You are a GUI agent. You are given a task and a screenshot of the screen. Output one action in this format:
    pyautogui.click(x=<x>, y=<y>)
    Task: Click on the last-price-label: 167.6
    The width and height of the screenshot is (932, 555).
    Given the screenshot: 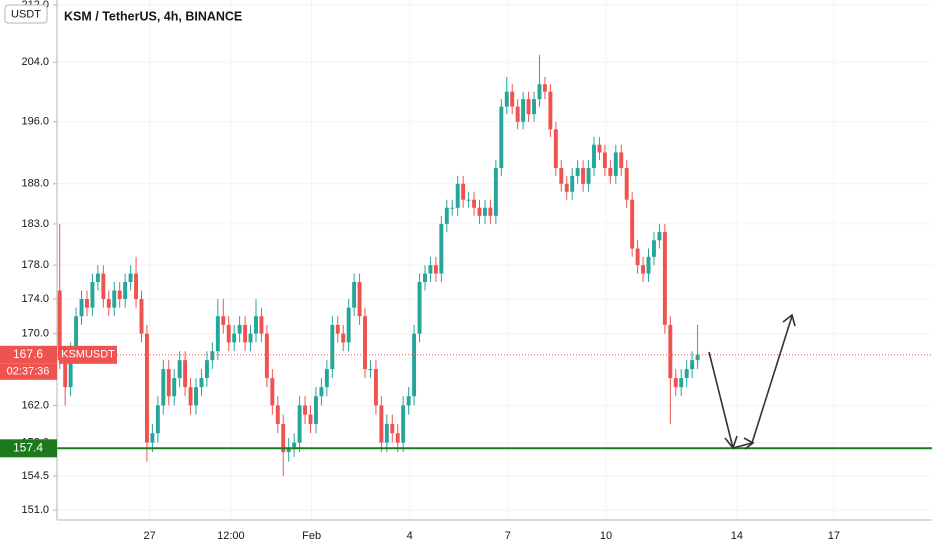 What is the action you would take?
    pyautogui.click(x=28, y=354)
    